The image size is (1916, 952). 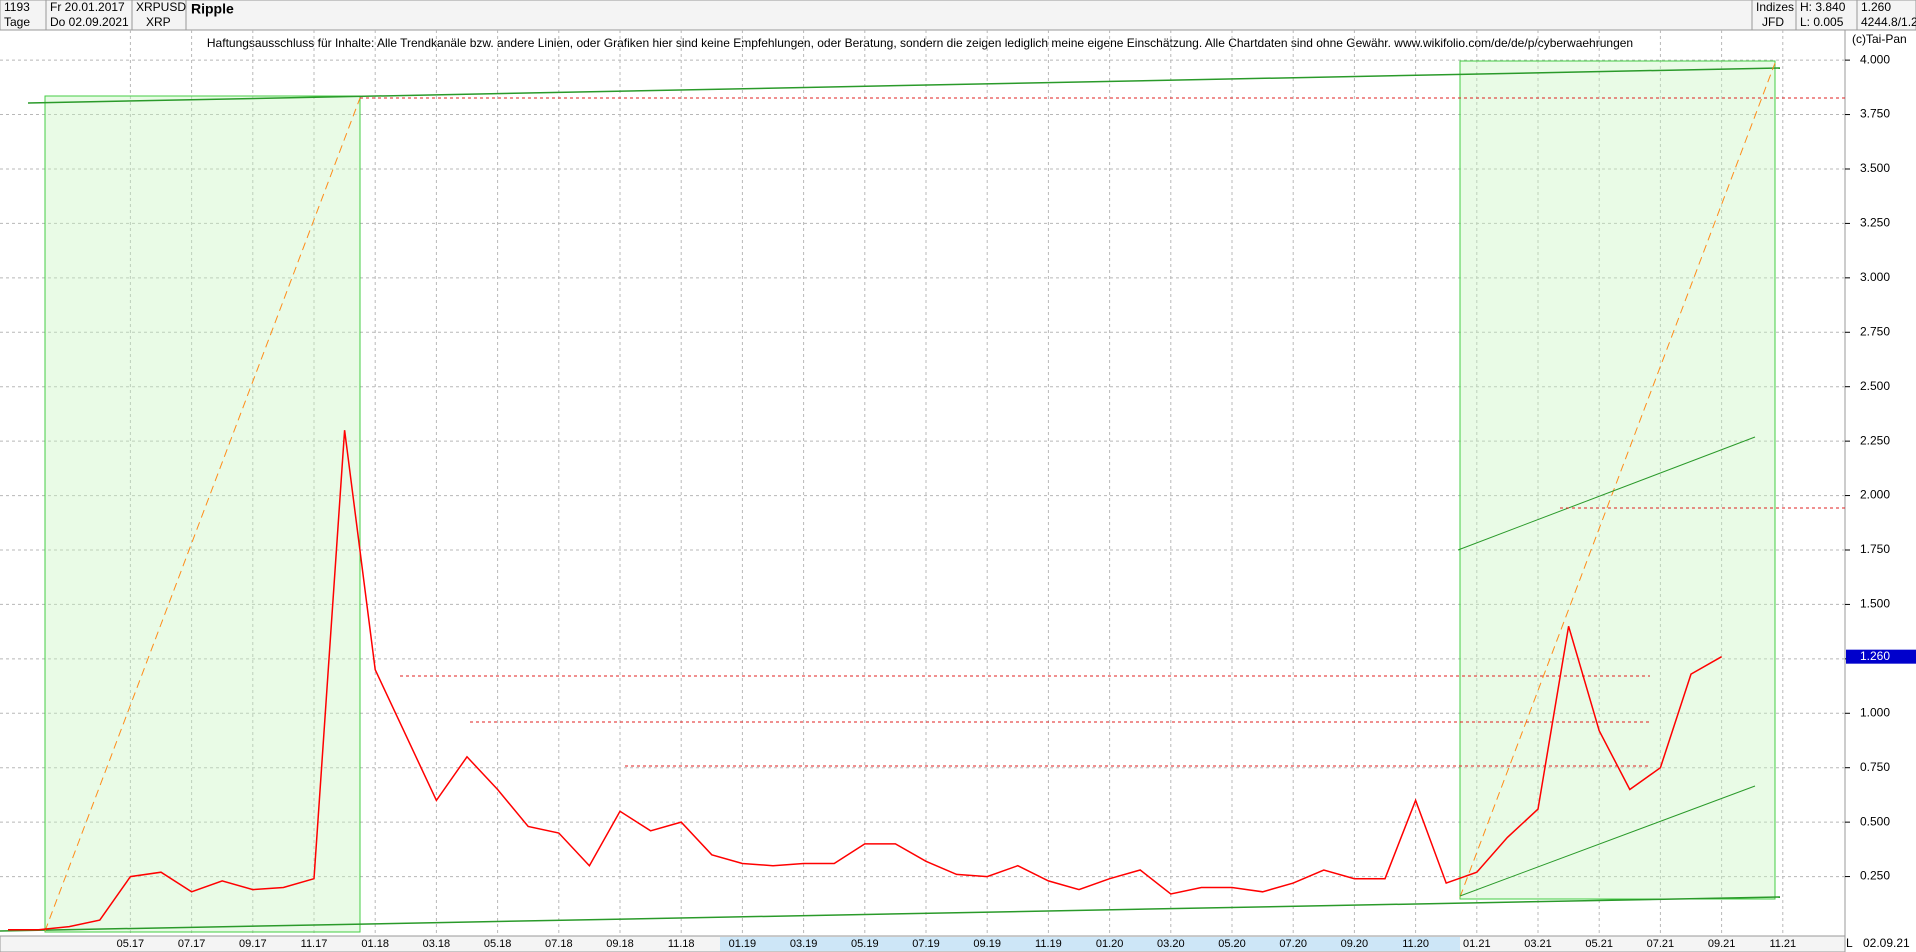 I want to click on x-tick-label: 11.19, so click(x=1048, y=944).